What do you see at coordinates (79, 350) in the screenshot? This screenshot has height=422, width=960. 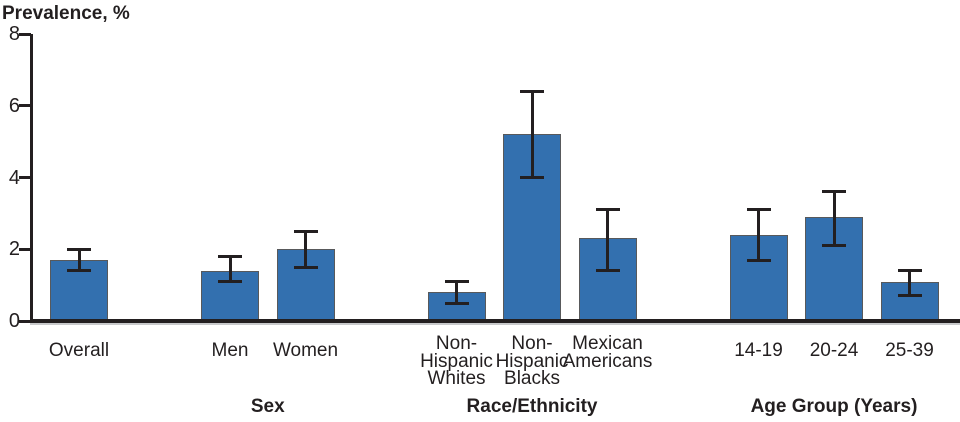 I see `category-label: Overall` at bounding box center [79, 350].